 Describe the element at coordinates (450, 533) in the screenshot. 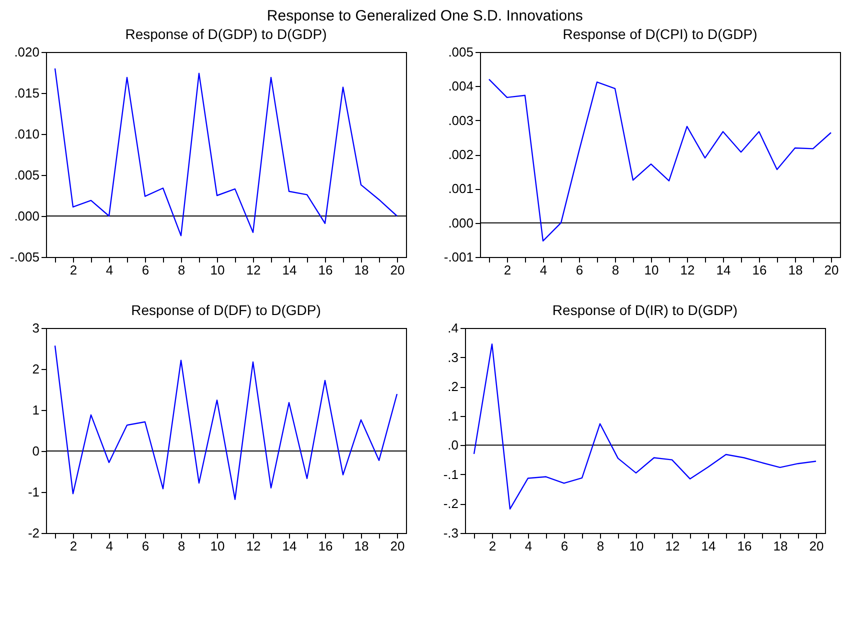

I see `y-tick-label: -.3` at that location.